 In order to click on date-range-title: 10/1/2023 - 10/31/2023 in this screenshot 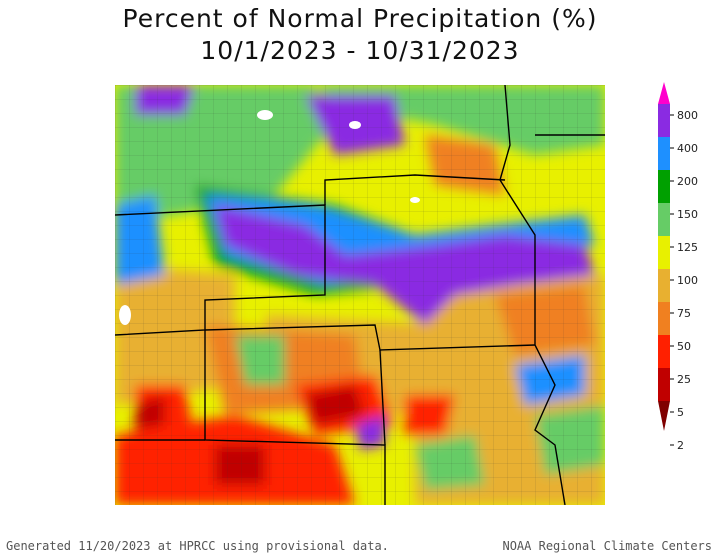, I will do `click(360, 50)`.